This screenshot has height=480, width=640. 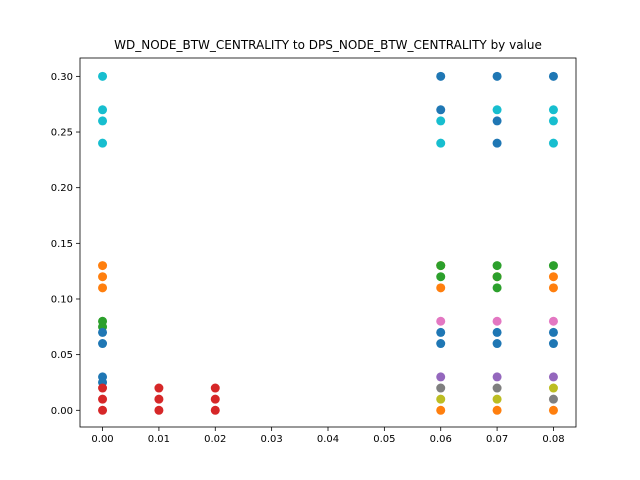 I want to click on y-tick-label: 0.25, so click(x=62, y=133).